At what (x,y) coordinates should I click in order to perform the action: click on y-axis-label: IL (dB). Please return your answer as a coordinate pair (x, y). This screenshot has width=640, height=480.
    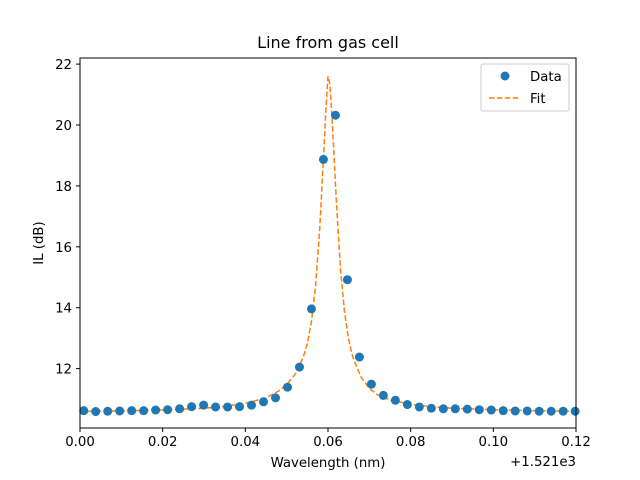
    Looking at the image, I should click on (39, 243).